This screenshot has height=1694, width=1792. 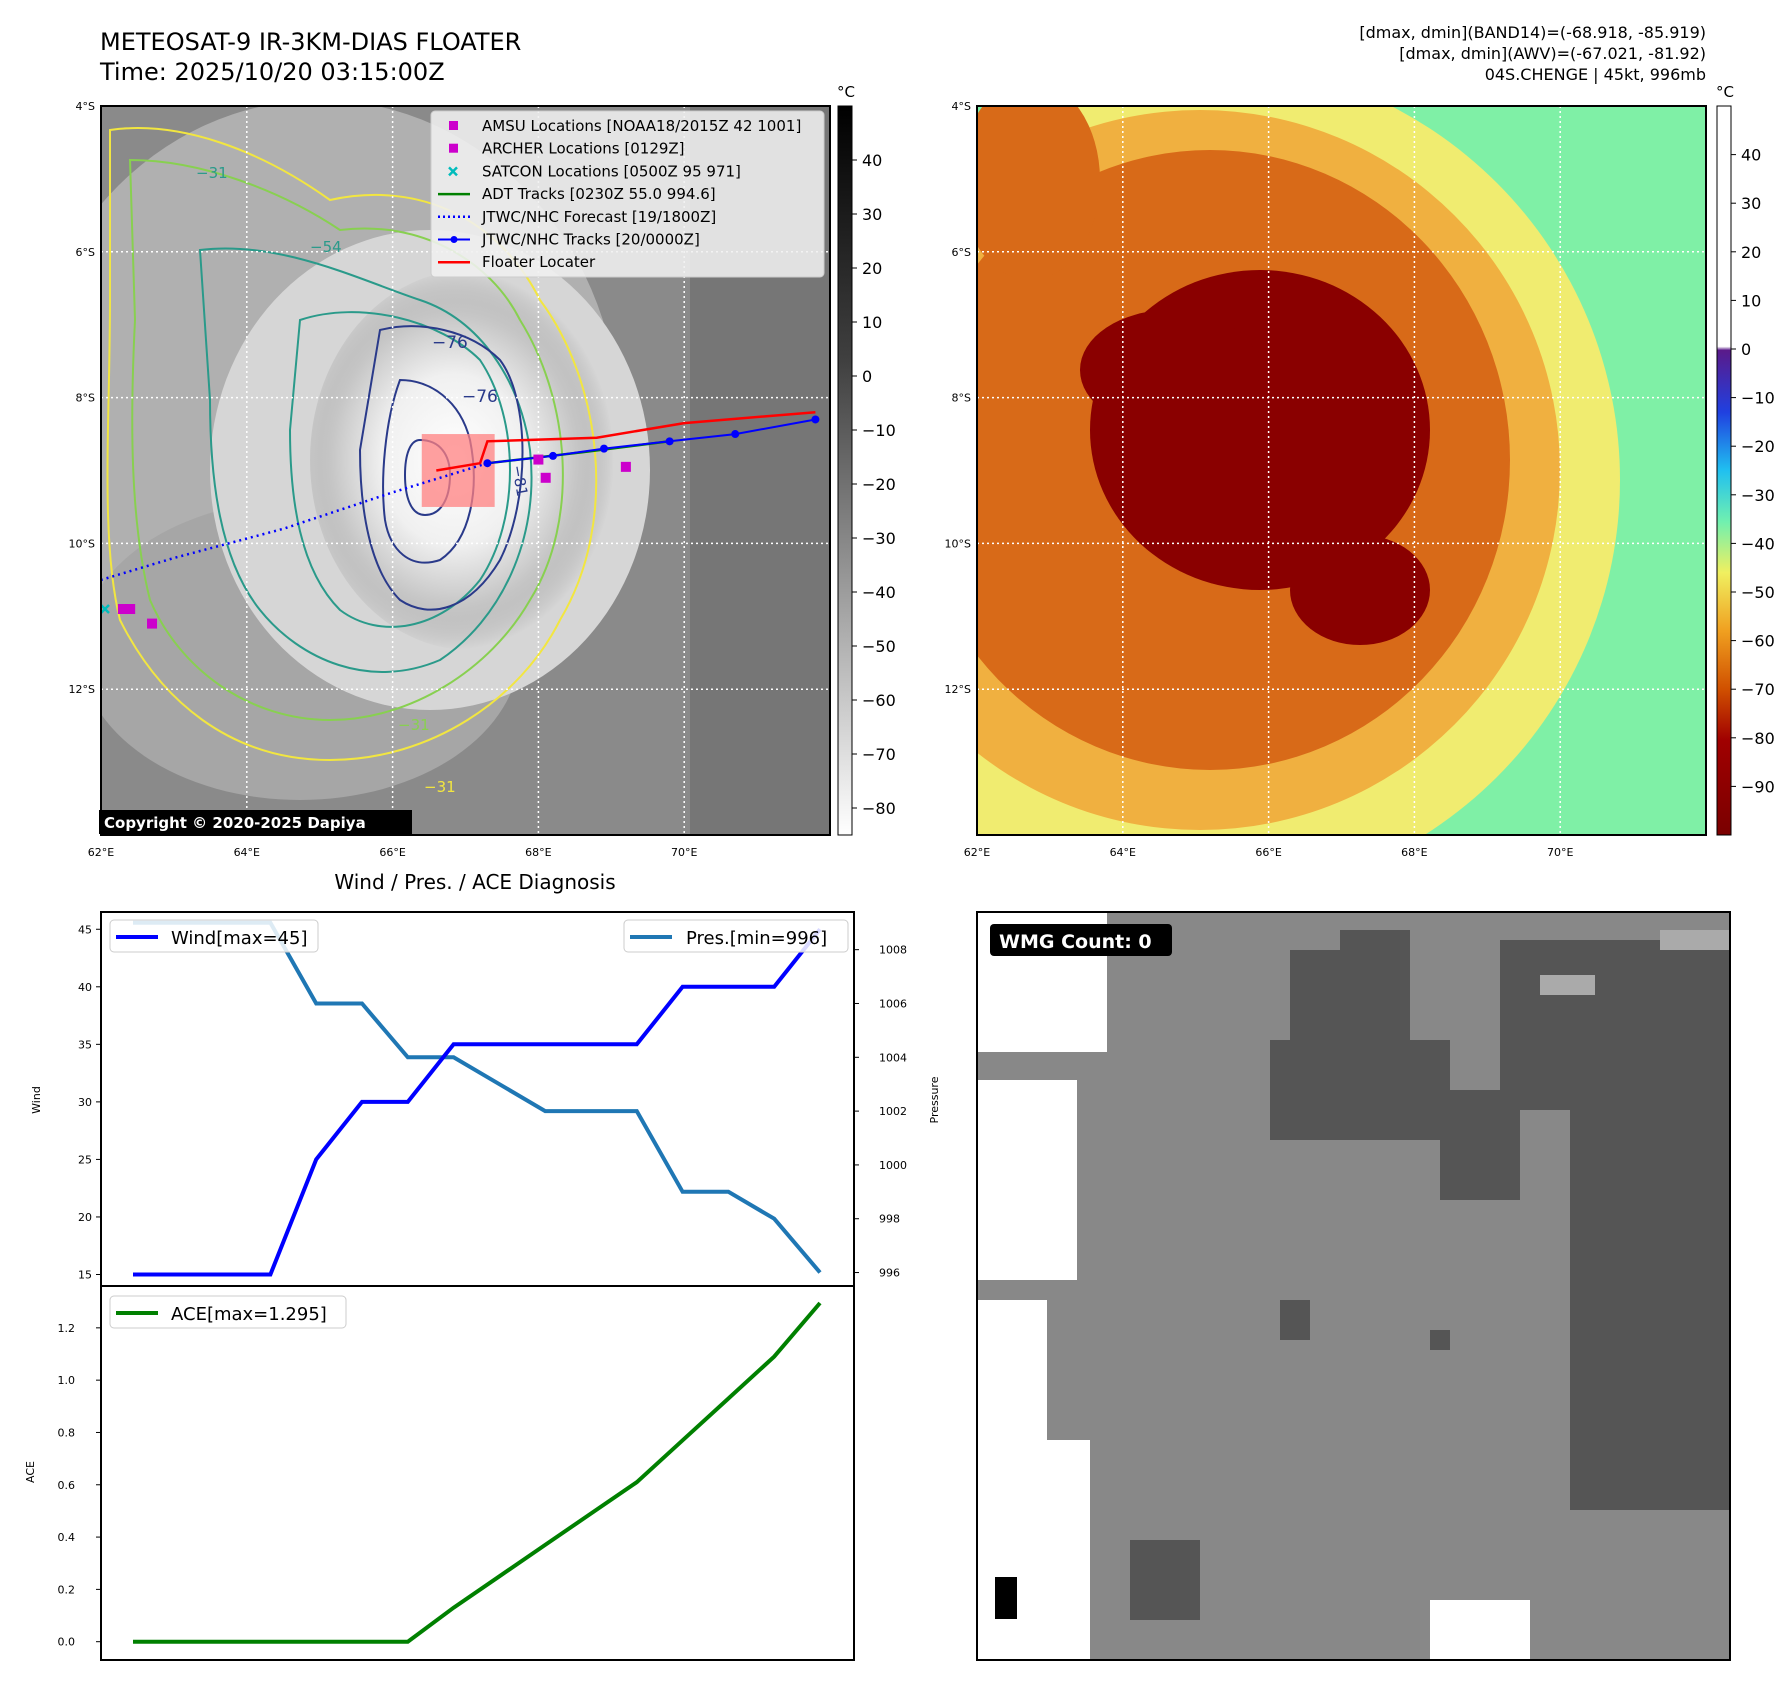 I want to click on satcon-points, so click(x=105, y=609).